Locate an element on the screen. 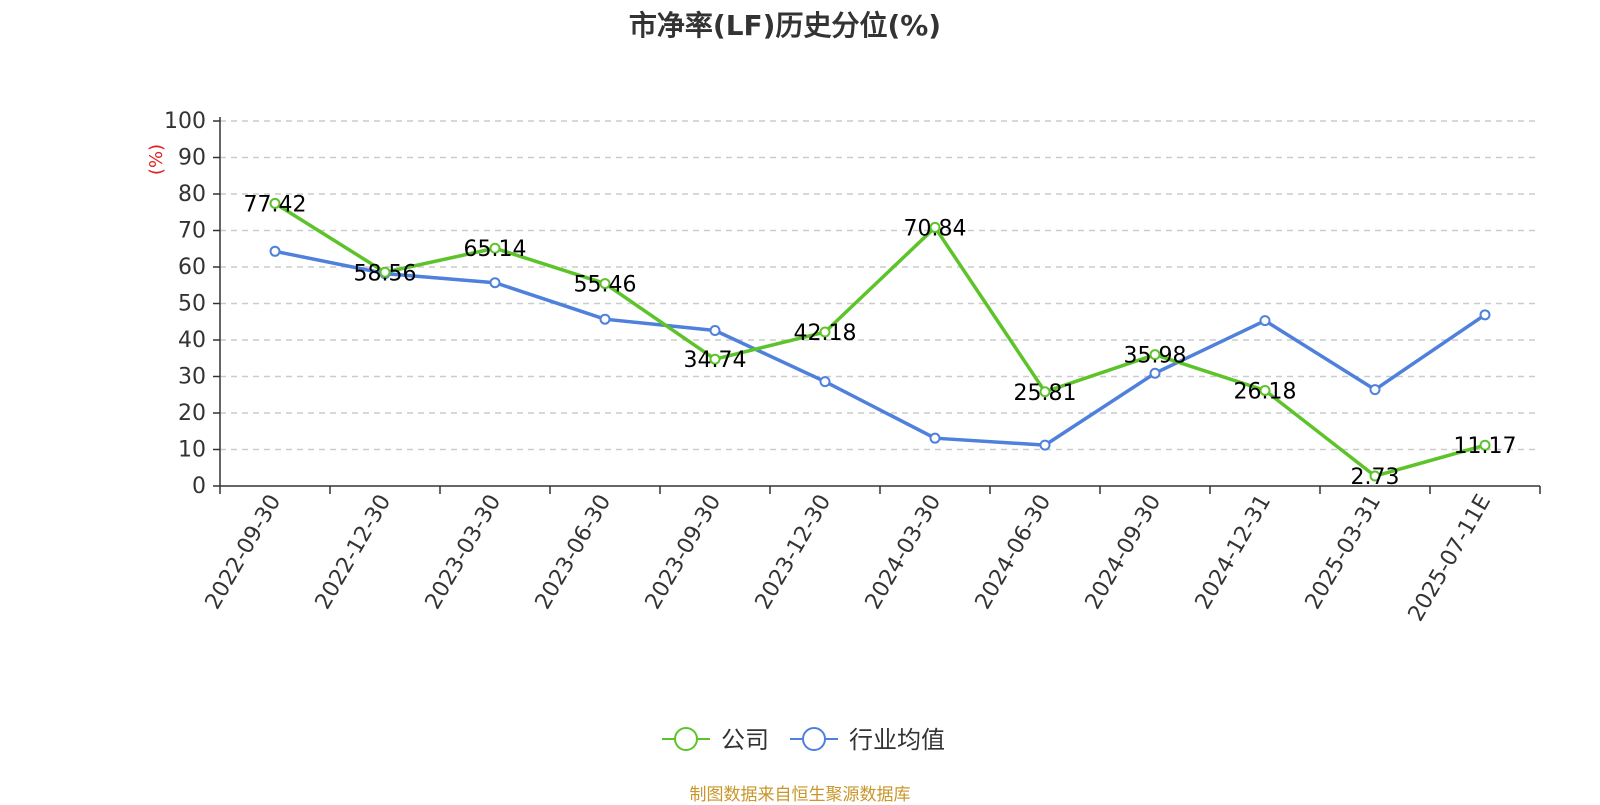 The height and width of the screenshot is (805, 1600). data-label: 42.18 is located at coordinates (825, 333).